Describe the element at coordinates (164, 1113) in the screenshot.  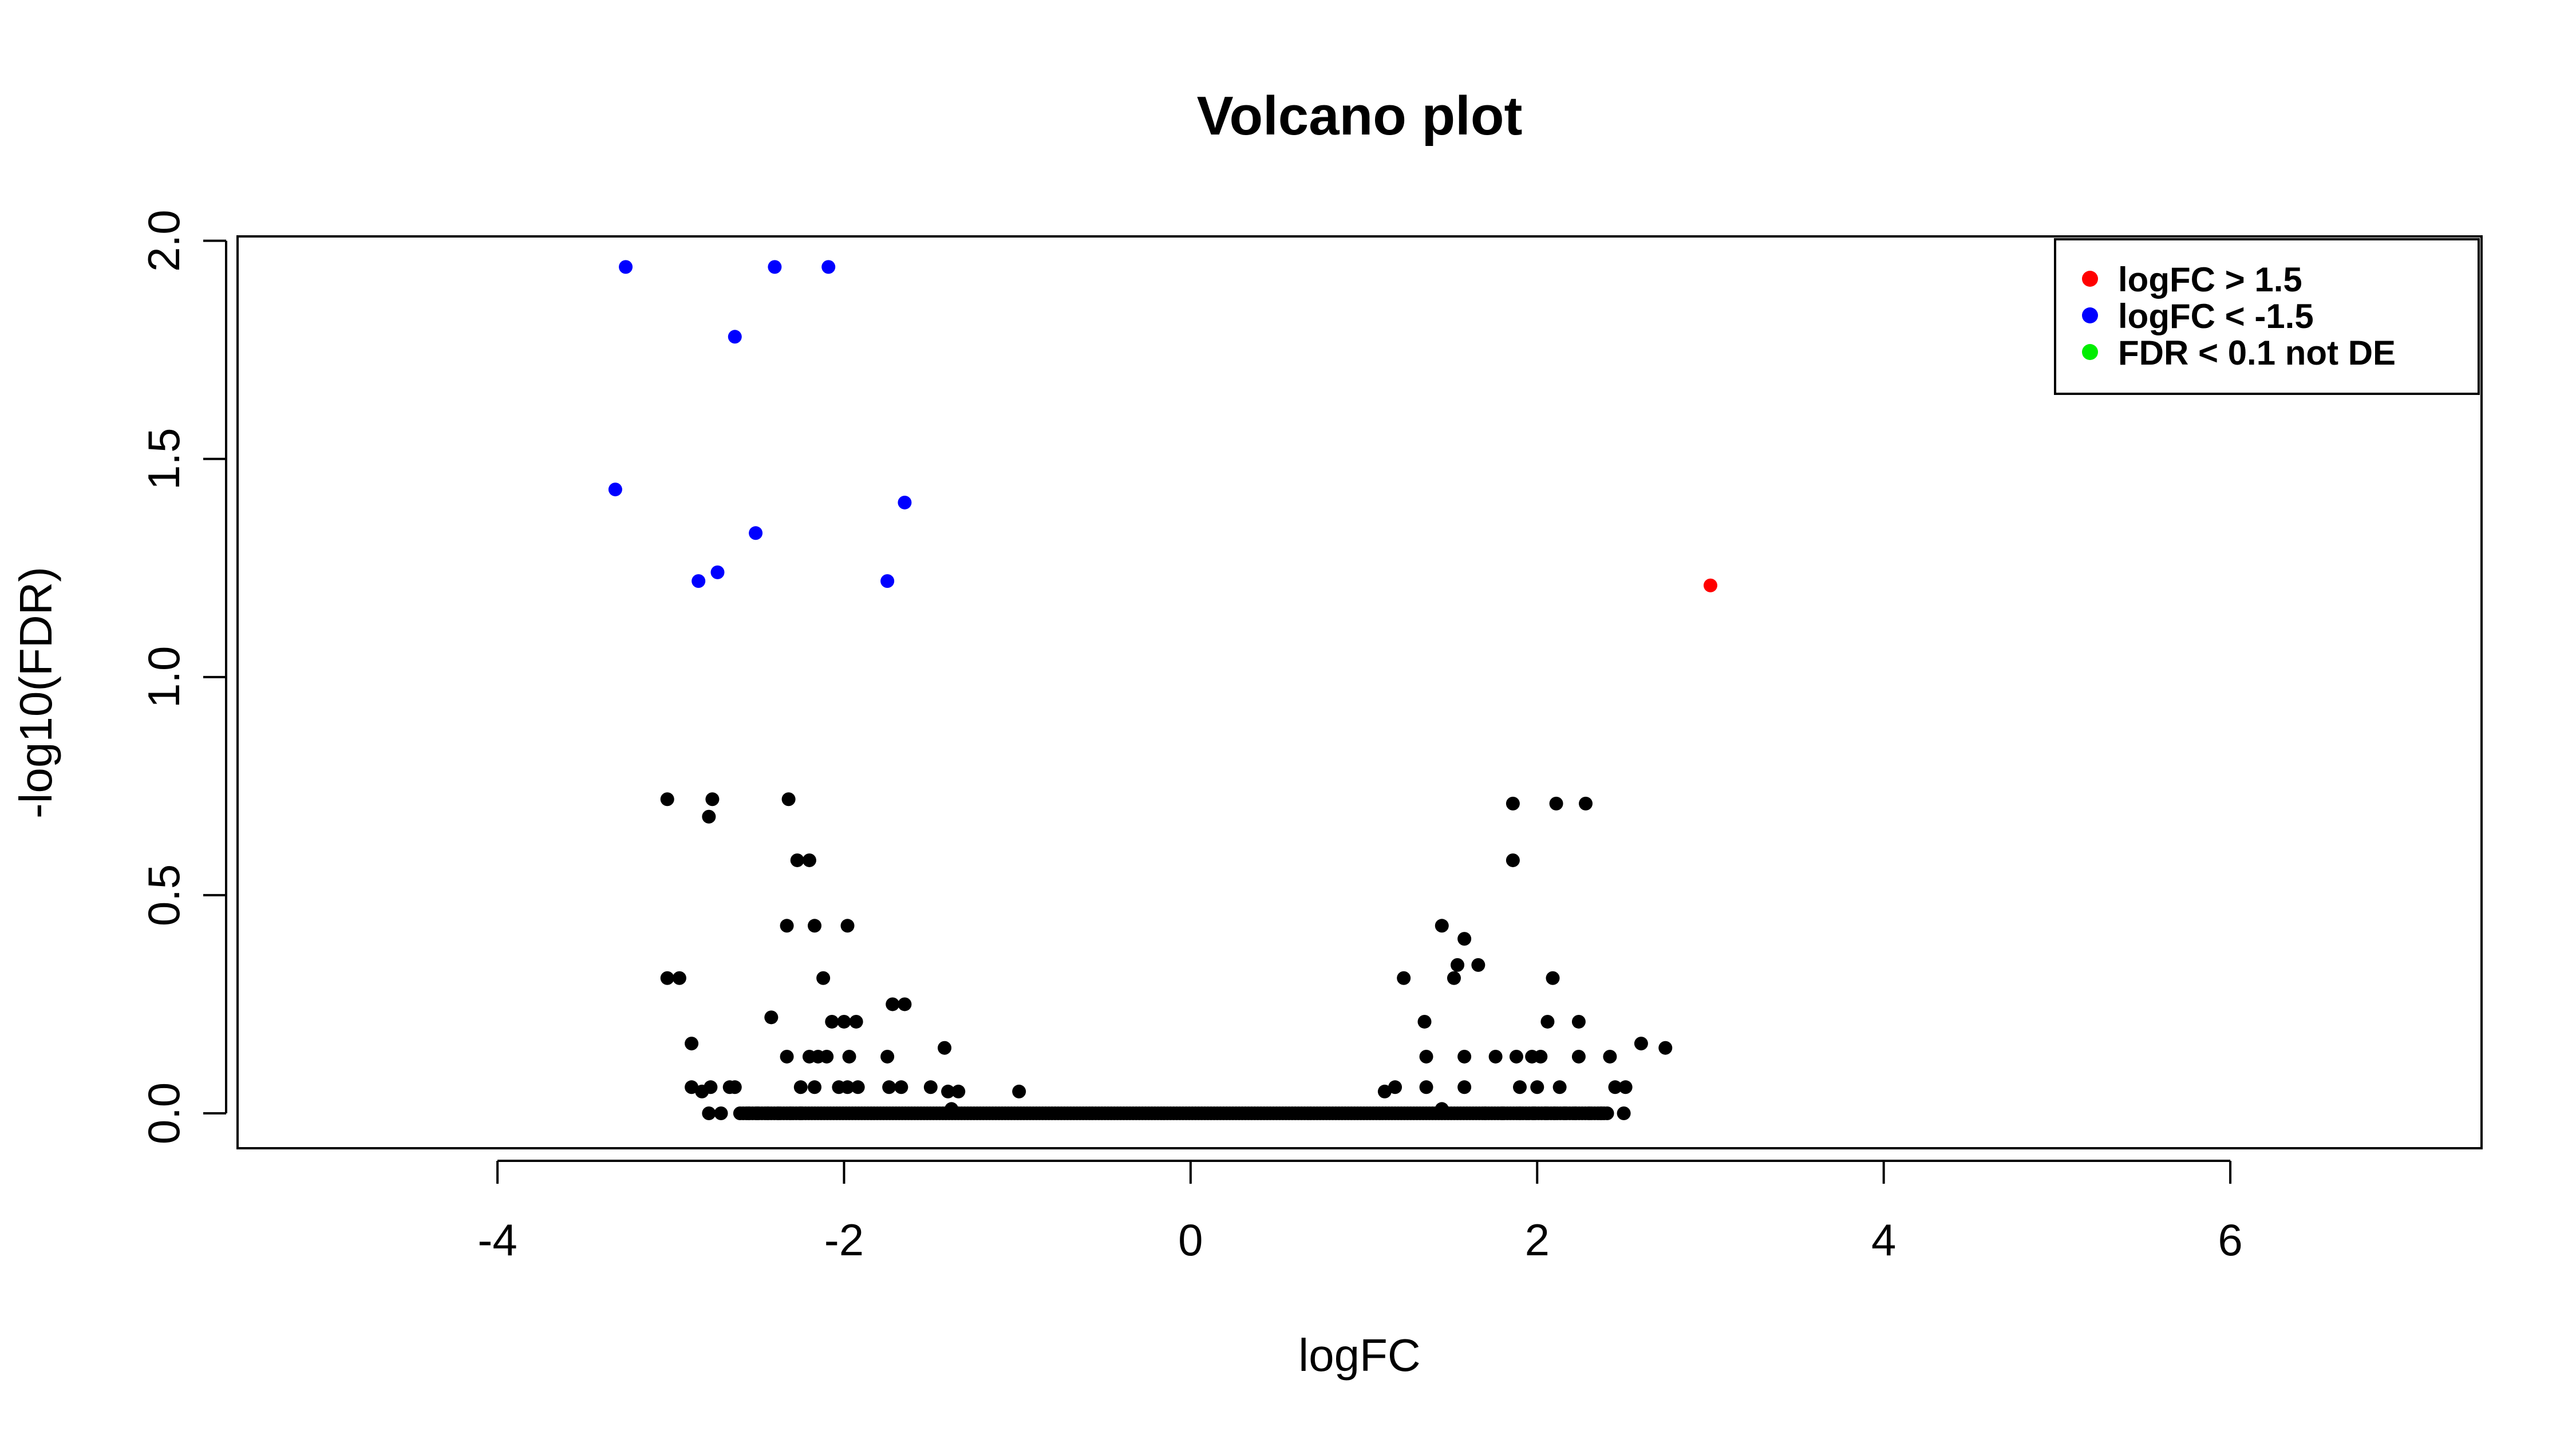
I see `y-tick-label: 0.0` at that location.